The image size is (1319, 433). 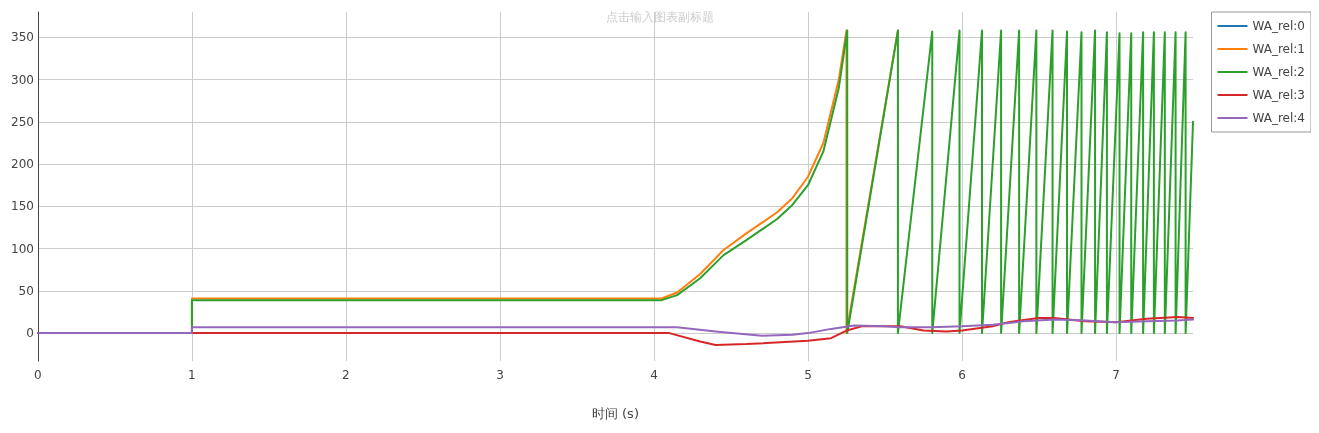 I want to click on y-tick-label: 50, so click(x=26, y=290).